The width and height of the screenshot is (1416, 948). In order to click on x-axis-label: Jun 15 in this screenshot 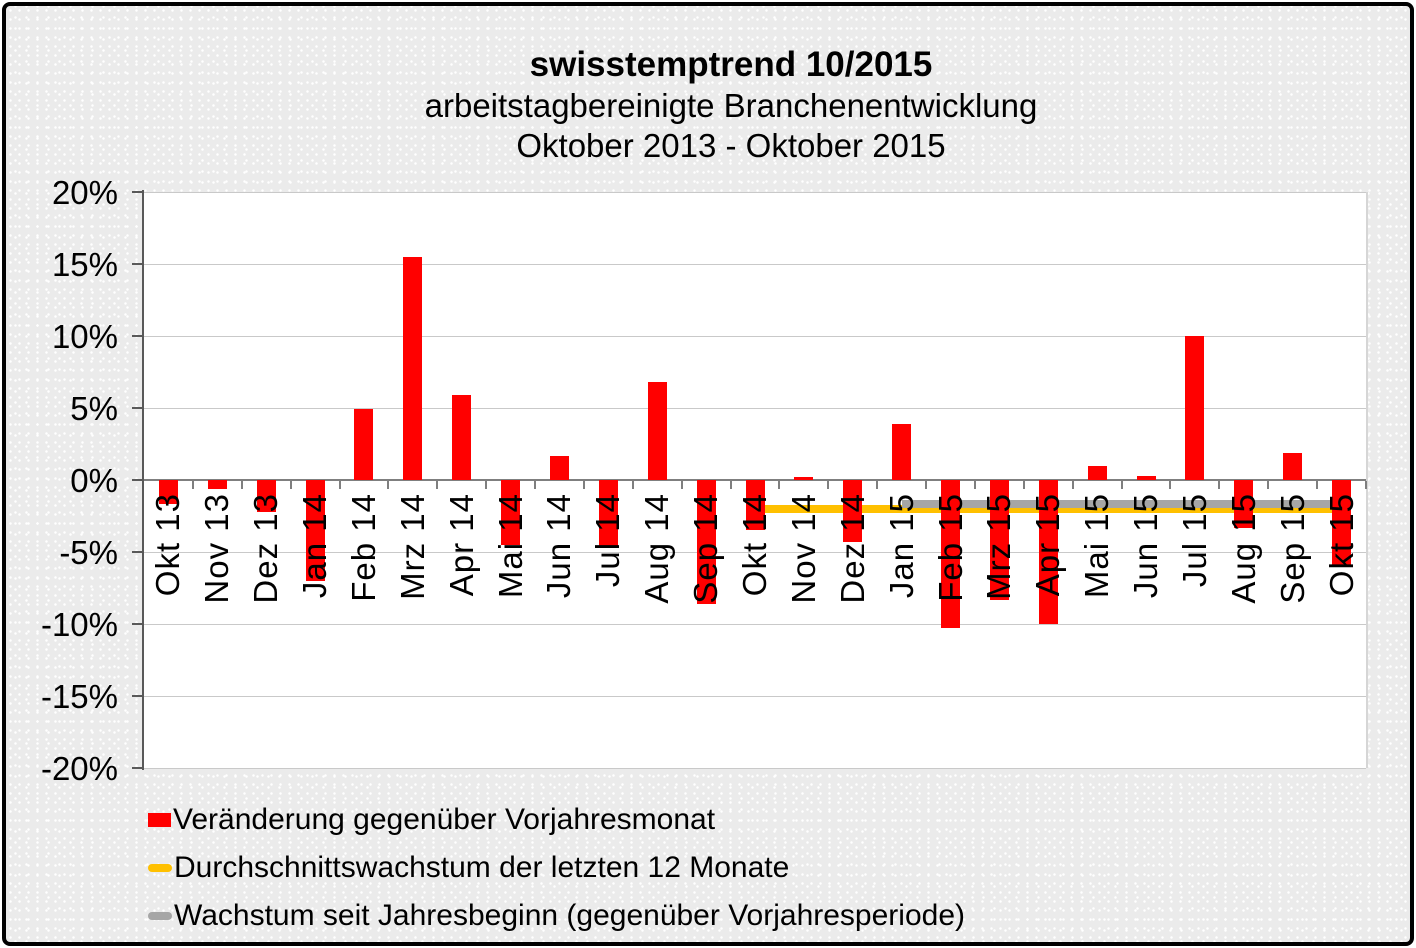, I will do `click(1146, 546)`.